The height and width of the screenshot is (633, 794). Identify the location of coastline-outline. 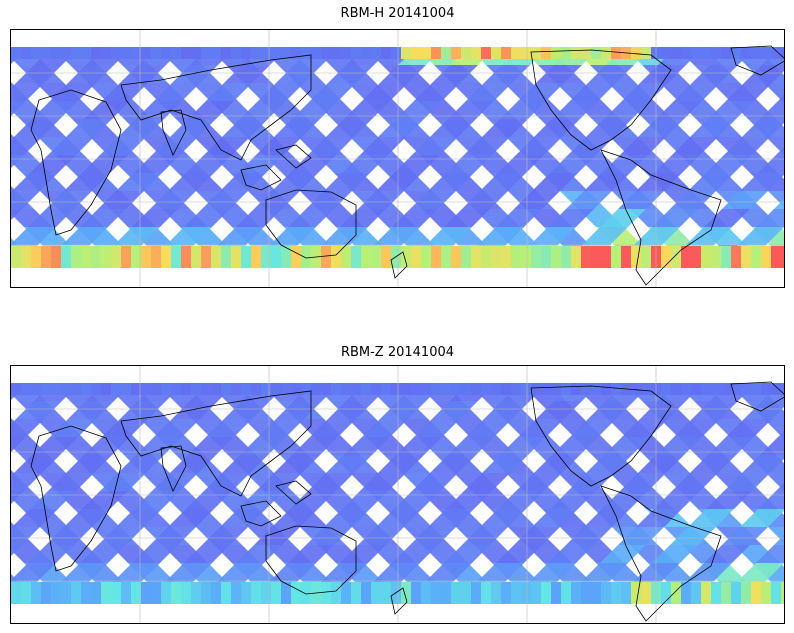
(216, 443).